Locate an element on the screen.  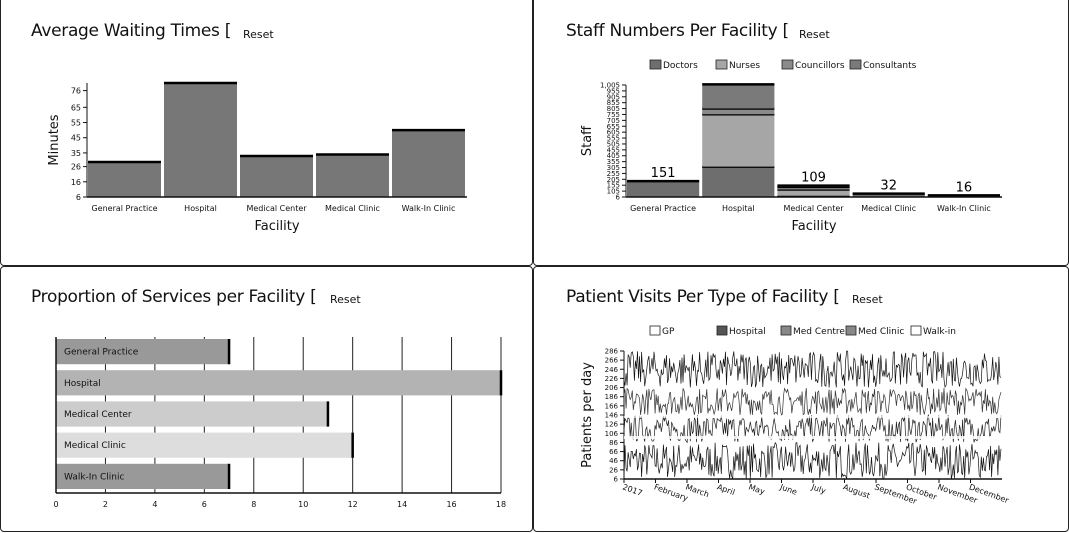
x-tick-label: 14 is located at coordinates (402, 504).